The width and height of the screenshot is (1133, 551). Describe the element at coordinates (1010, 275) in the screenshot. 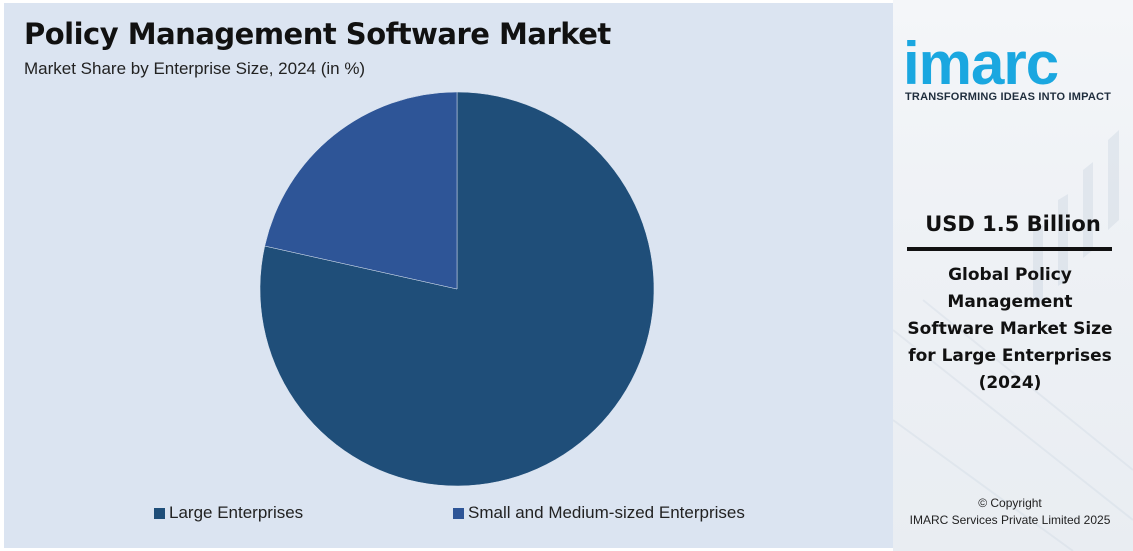

I see `desc-line: Global Policy` at that location.